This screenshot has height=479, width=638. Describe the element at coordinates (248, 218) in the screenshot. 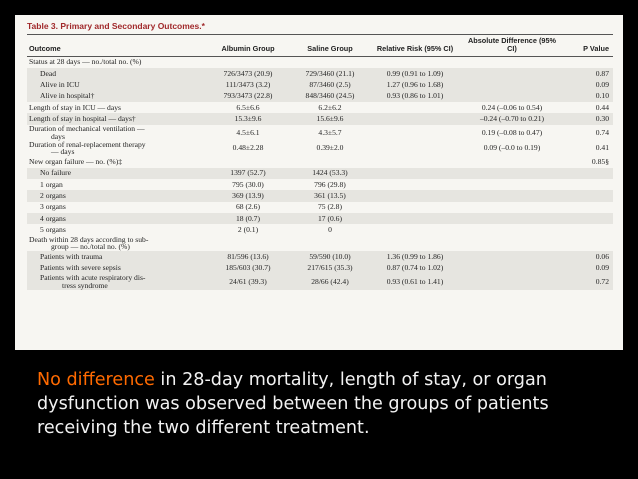

I see `albumin-cell: 18 (0.7)` at that location.